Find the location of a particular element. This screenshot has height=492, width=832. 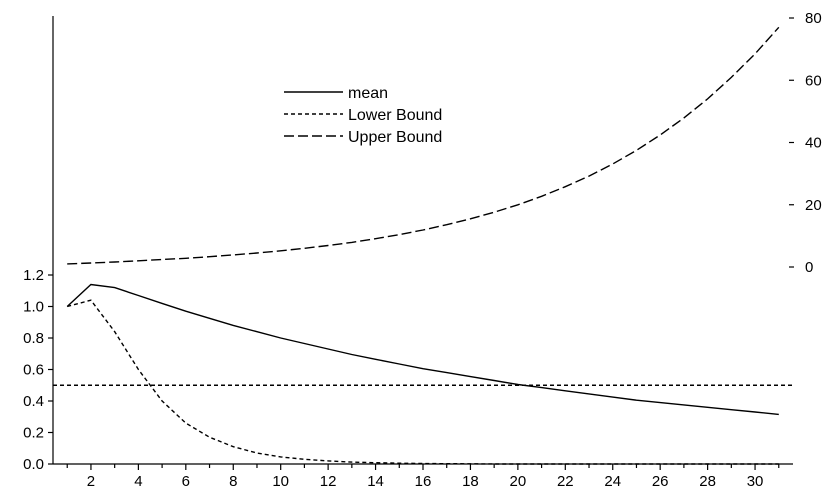

legend: mean Lower Bound Upper Bound is located at coordinates (363, 115).